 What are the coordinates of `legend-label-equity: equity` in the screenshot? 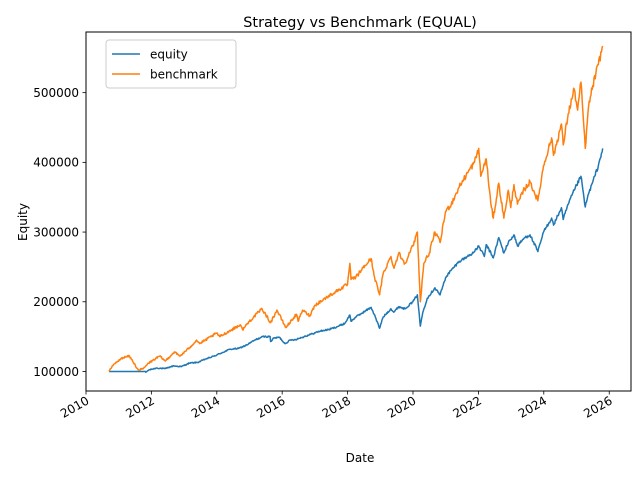 It's located at (169, 55).